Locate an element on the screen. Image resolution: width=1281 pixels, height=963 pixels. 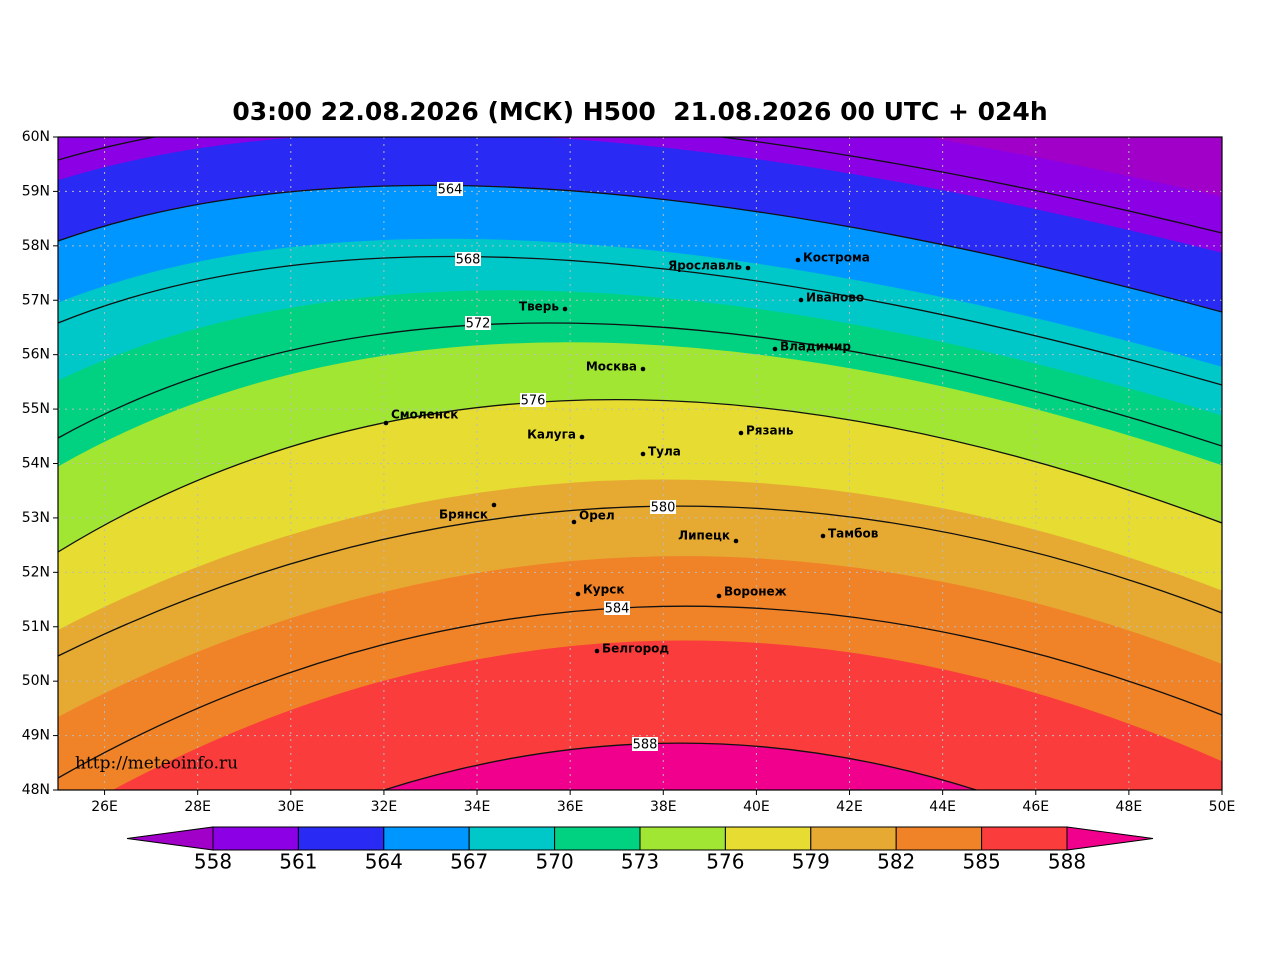
lat-label: 49N is located at coordinates (36, 736).